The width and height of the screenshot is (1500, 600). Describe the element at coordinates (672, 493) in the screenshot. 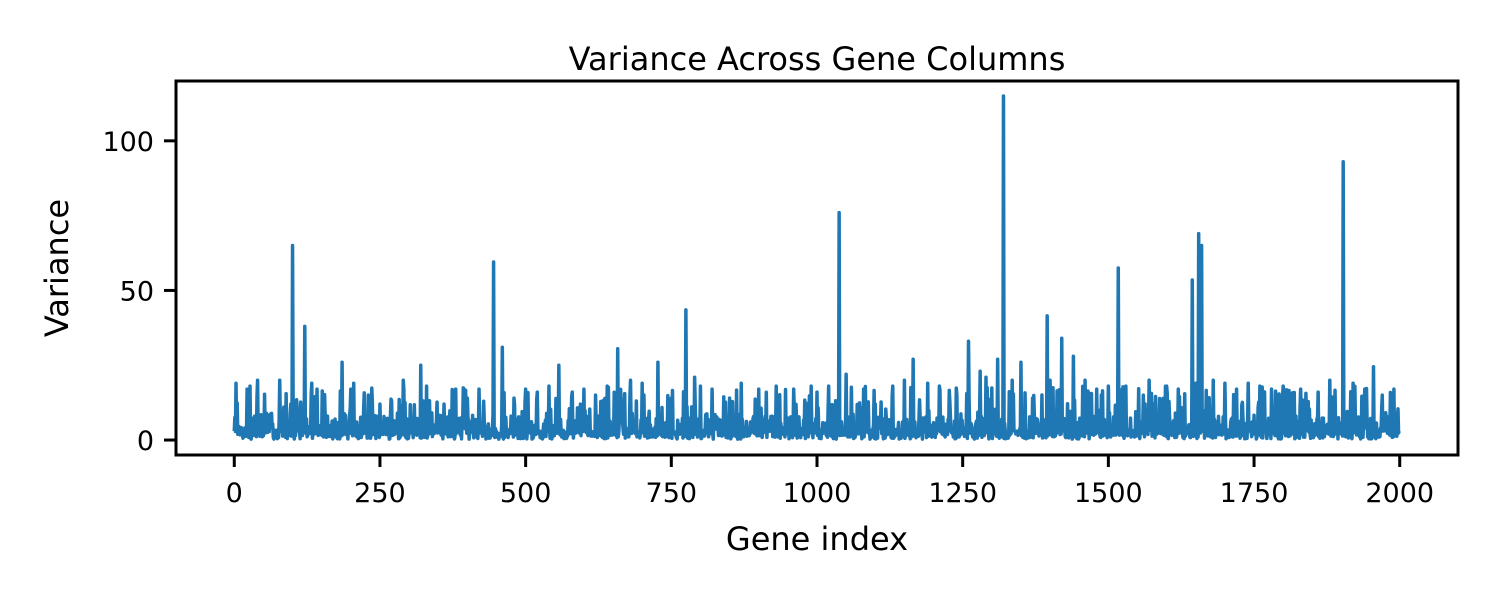

I see `x-tick-label: 750` at that location.